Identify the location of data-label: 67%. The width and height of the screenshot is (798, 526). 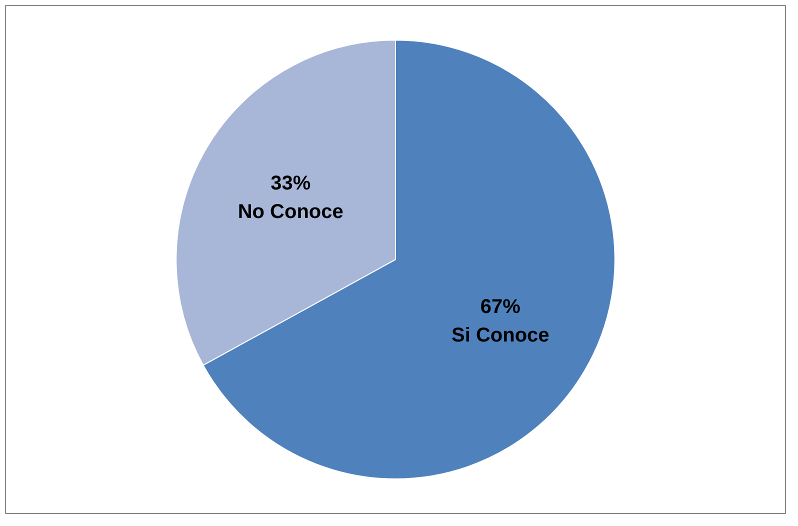
(500, 307).